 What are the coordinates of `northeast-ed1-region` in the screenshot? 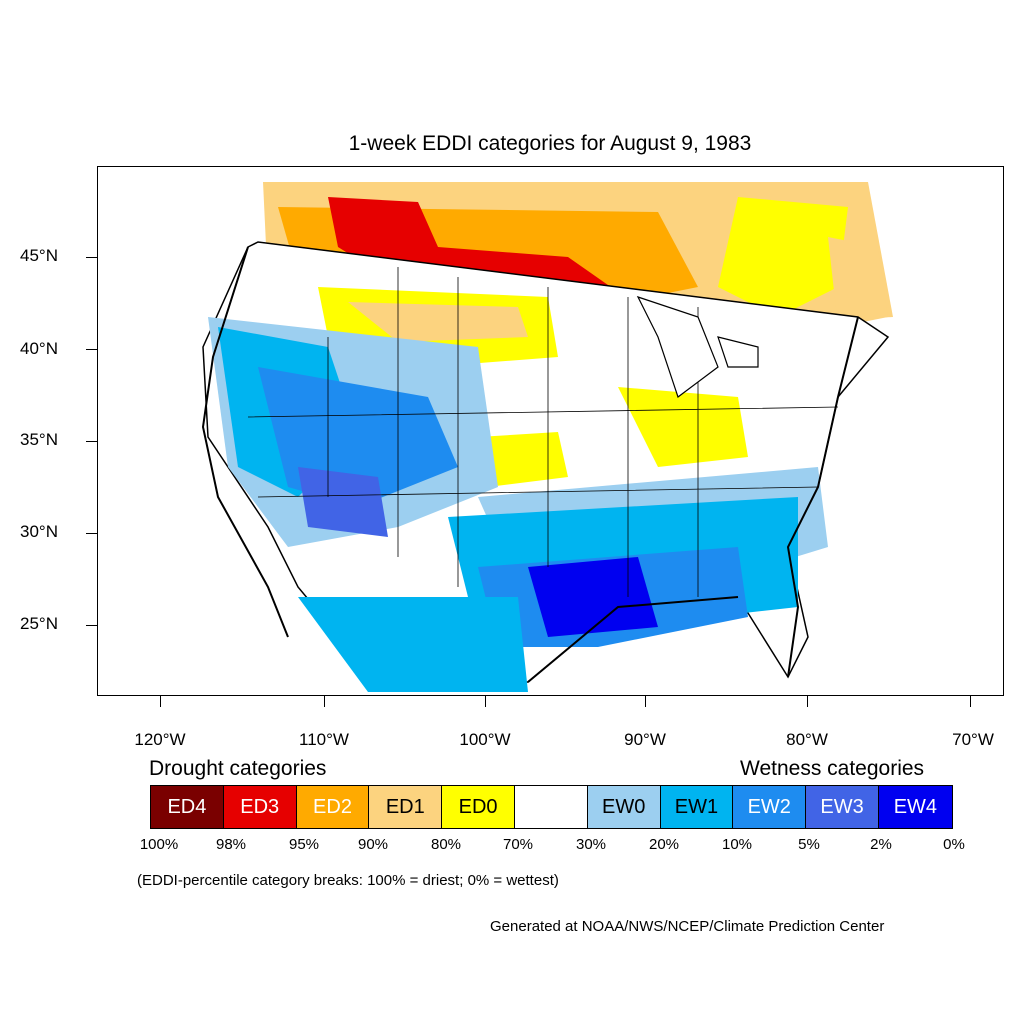 It's located at (858, 282).